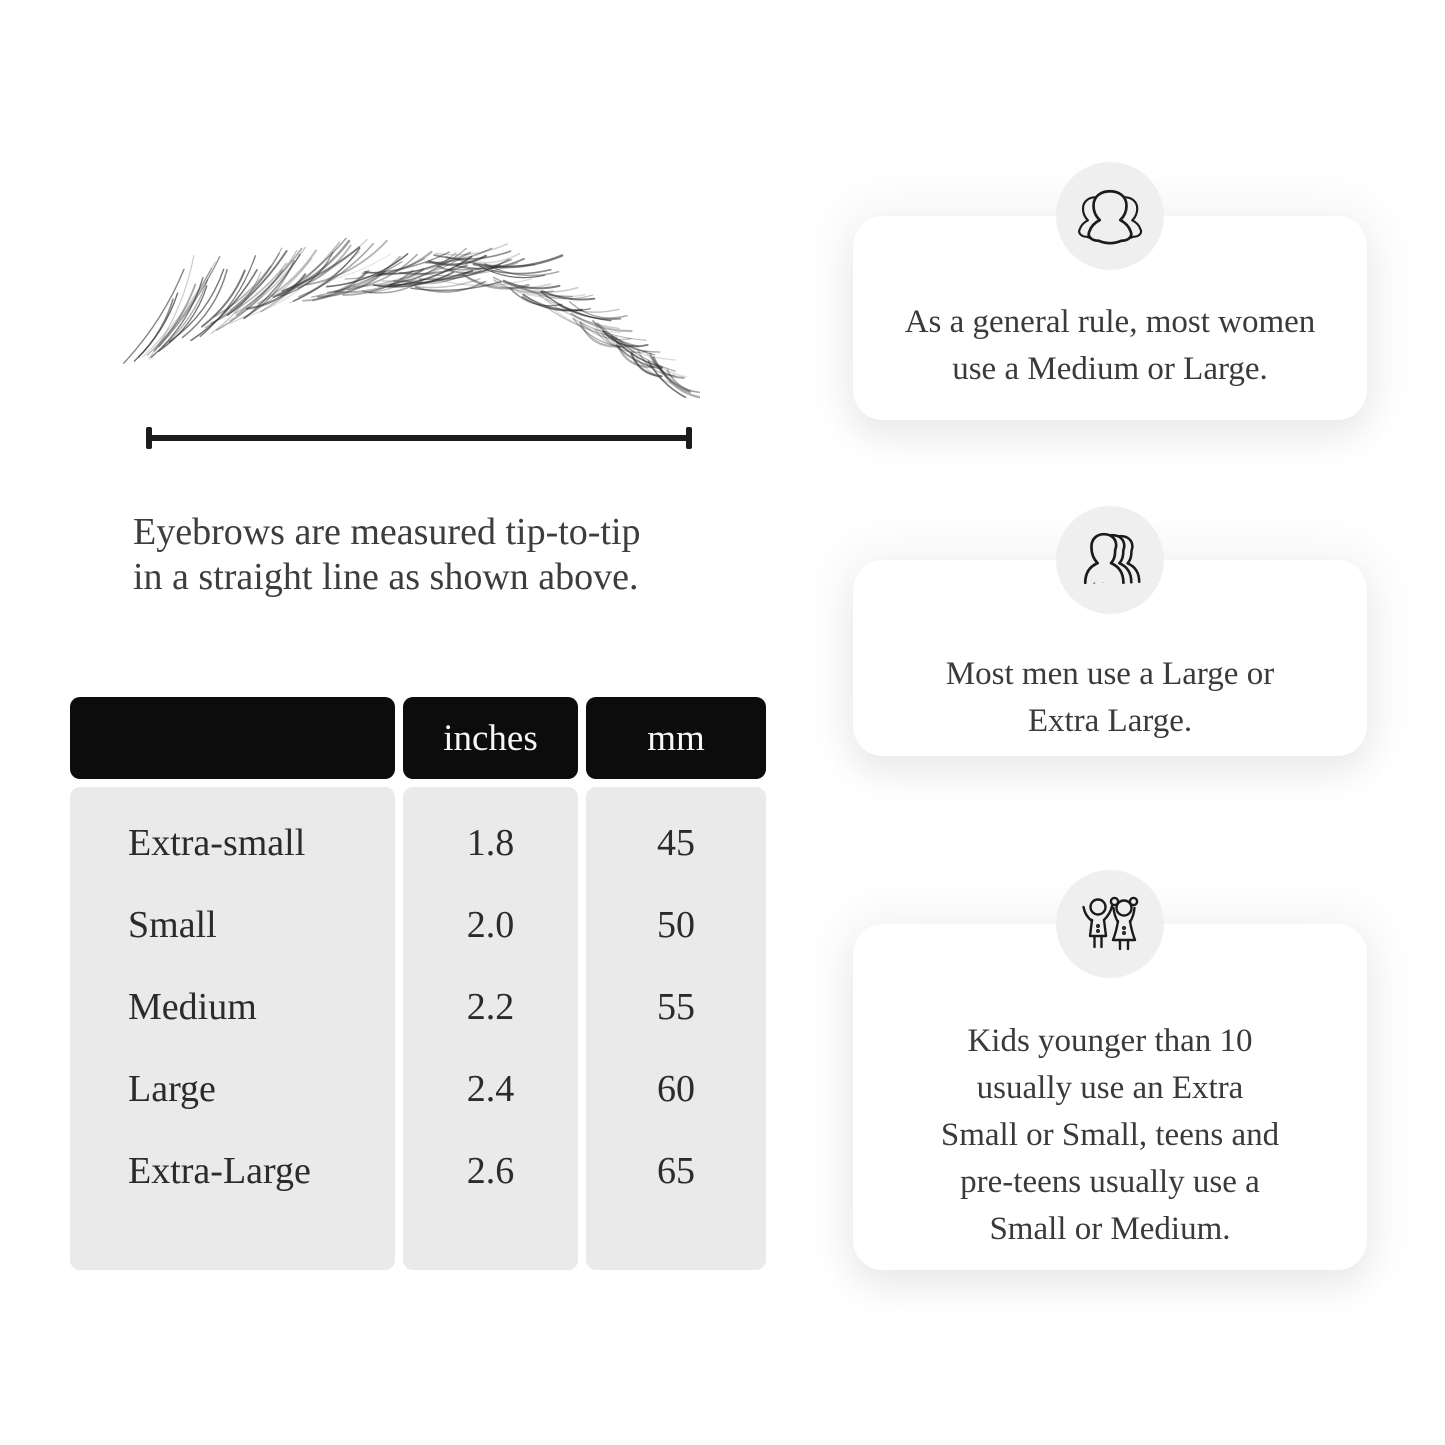 This screenshot has height=1445, width=1445. What do you see at coordinates (676, 1171) in the screenshot?
I see `table-cell: 65` at bounding box center [676, 1171].